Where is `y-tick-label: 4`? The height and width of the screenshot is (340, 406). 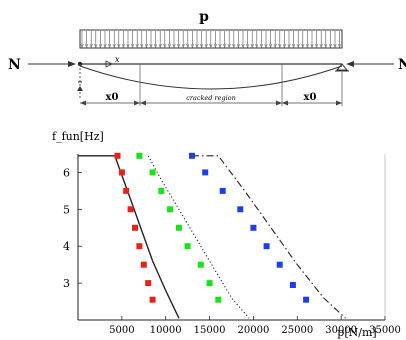 y-tick-label: 4 is located at coordinates (66, 246).